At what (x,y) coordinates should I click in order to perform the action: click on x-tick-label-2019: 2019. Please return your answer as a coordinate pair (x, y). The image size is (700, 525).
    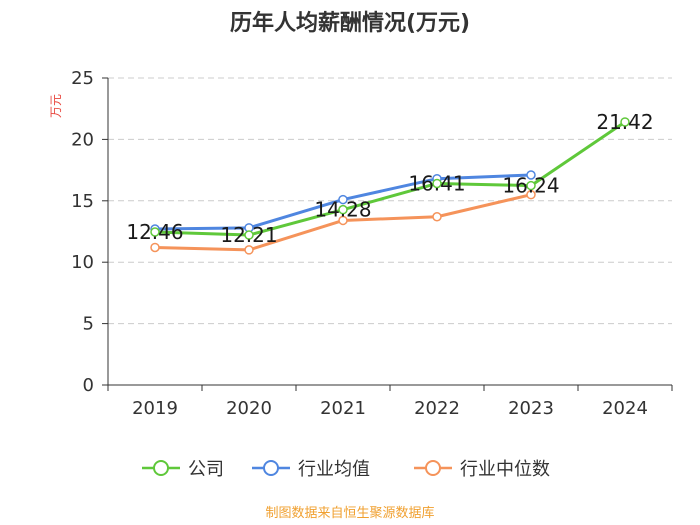
    Looking at the image, I should click on (155, 408).